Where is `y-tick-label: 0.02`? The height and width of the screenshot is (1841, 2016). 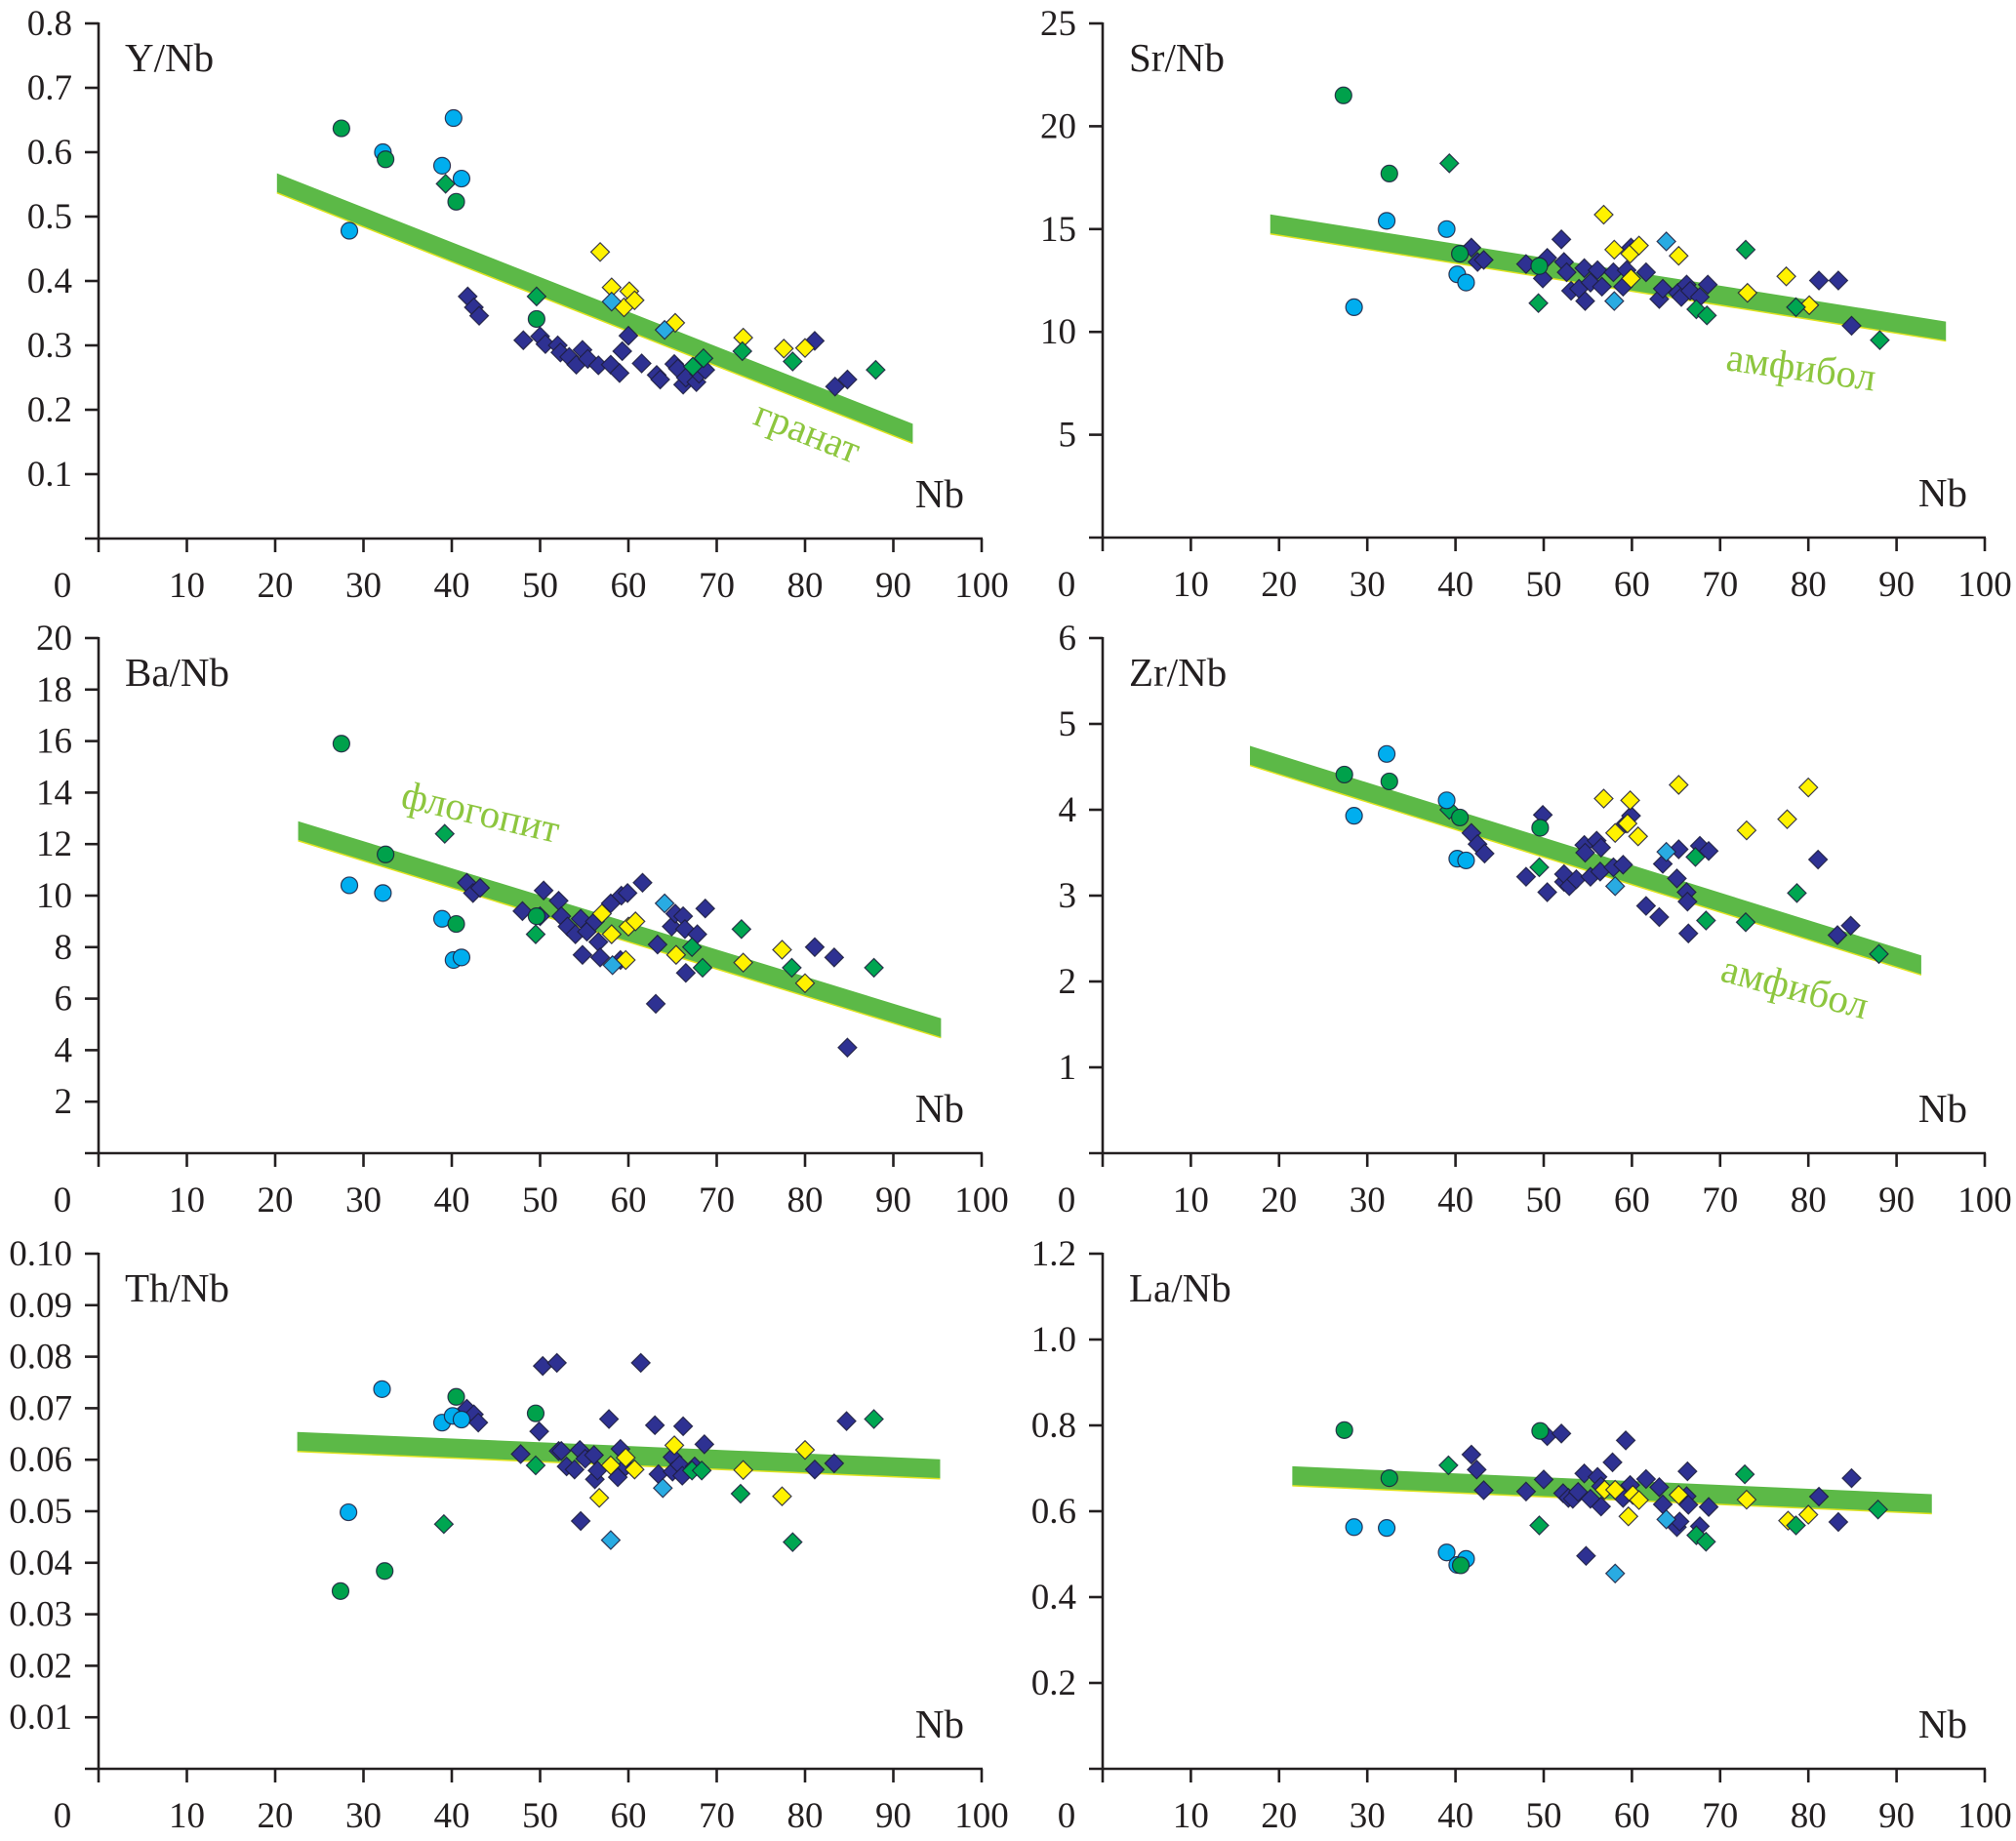 y-tick-label: 0.02 is located at coordinates (40, 1666).